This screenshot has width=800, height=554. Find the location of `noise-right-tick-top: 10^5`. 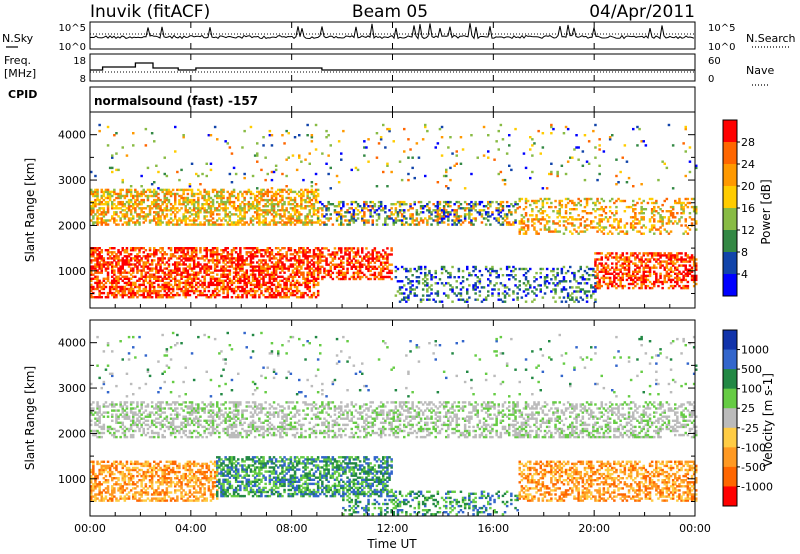

noise-right-tick-top: 10^5 is located at coordinates (721, 28).